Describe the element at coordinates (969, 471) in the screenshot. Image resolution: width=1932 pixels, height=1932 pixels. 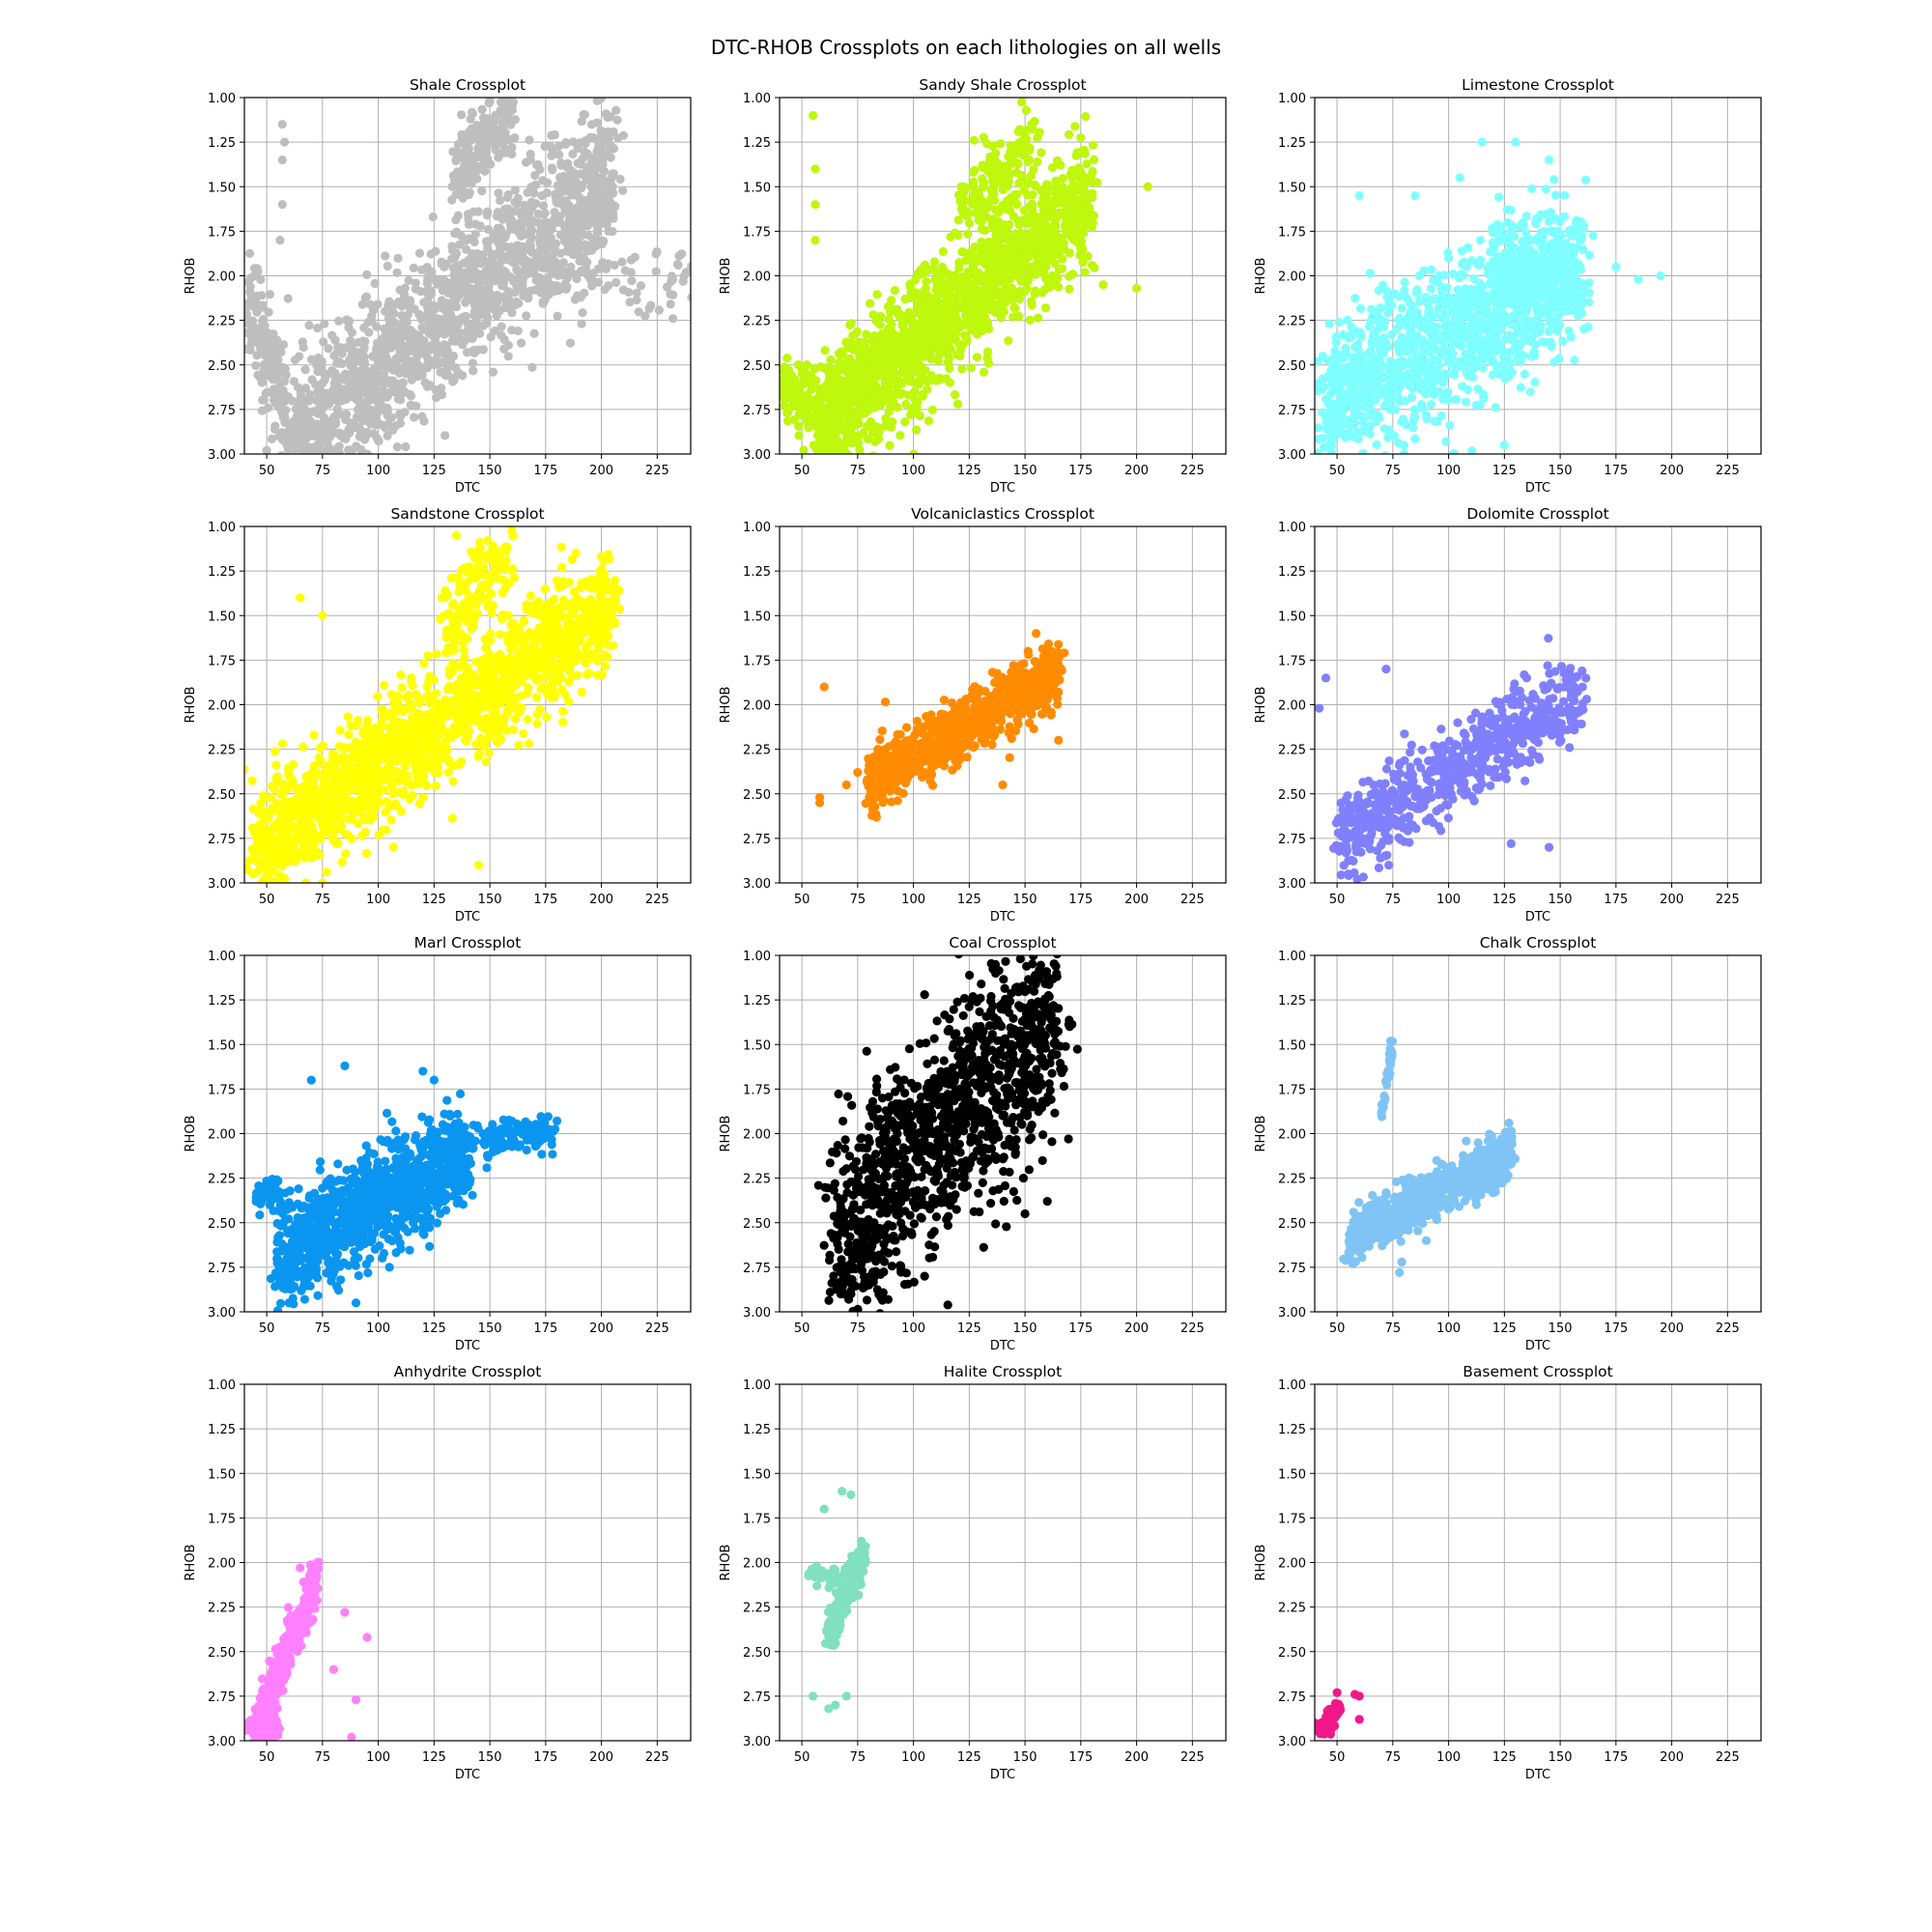
I see `x-tick-label: 125` at that location.